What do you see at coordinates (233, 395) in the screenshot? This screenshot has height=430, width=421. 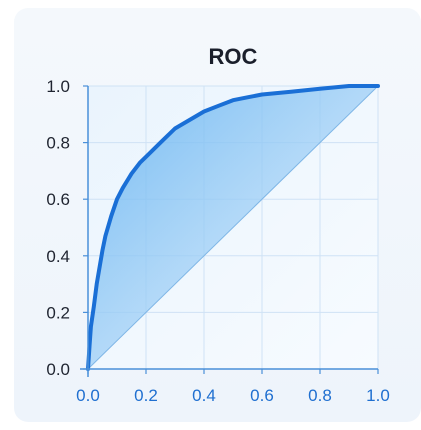 I see `x-tick-labels: 0.0 0.2 0.4 0.6 0.8 1.0` at bounding box center [233, 395].